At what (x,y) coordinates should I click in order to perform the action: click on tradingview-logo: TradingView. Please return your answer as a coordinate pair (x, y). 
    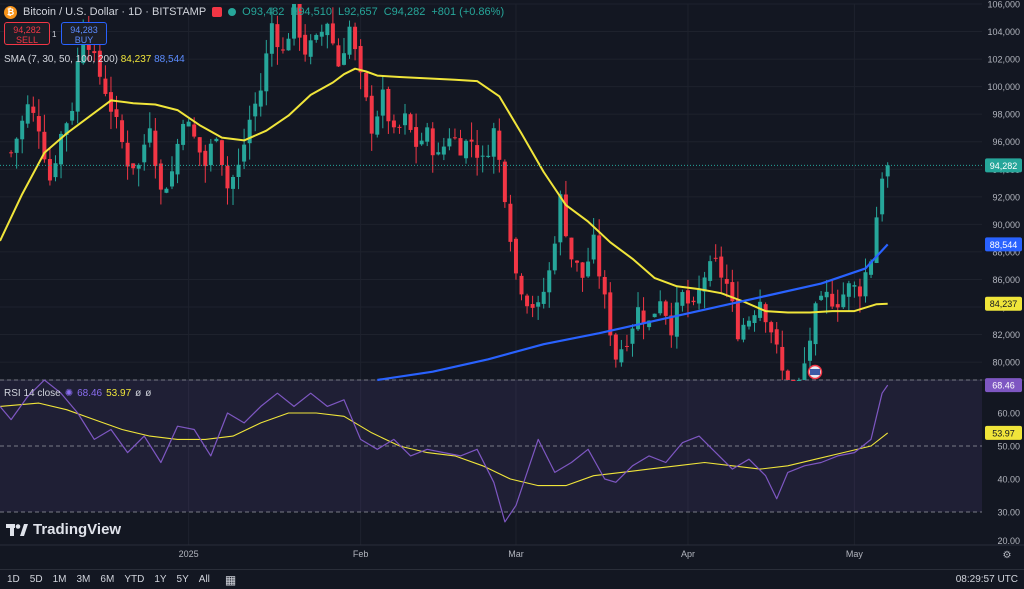
    Looking at the image, I should click on (63, 529).